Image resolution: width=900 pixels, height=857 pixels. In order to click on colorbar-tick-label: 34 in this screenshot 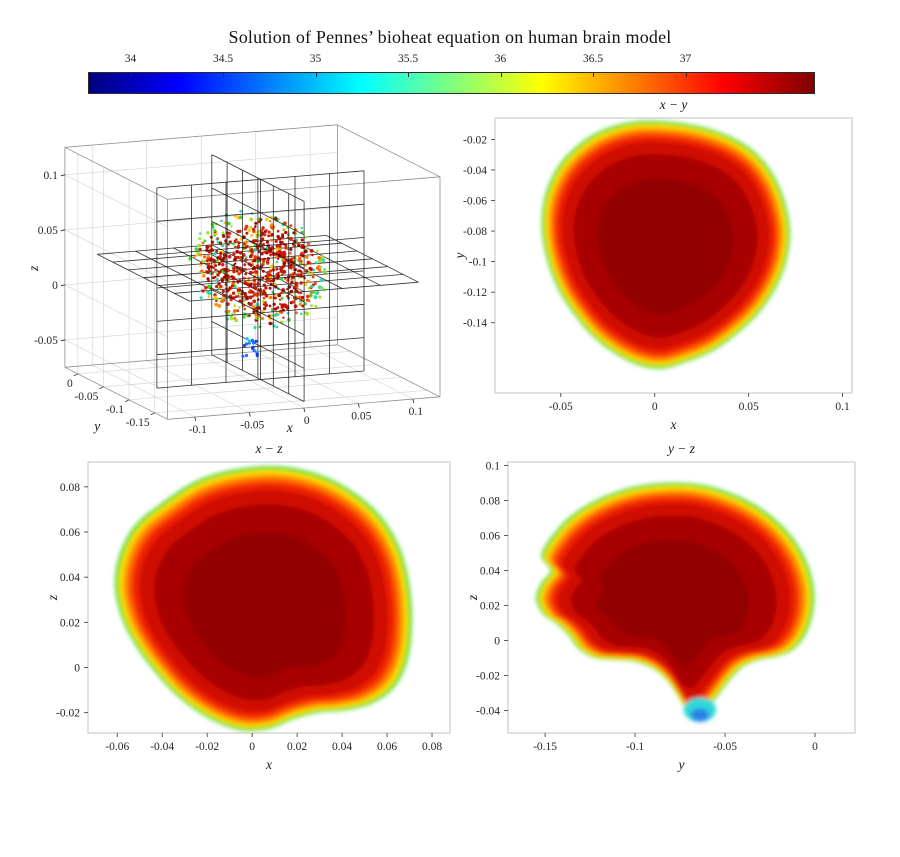, I will do `click(130, 59)`.